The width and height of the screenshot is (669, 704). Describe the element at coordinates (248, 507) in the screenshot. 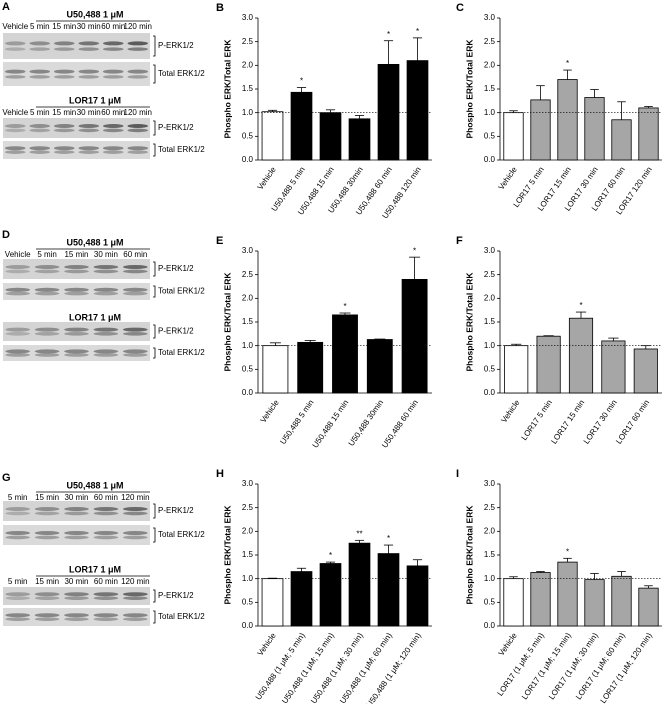

I see `y-tick-label: 2.5` at that location.